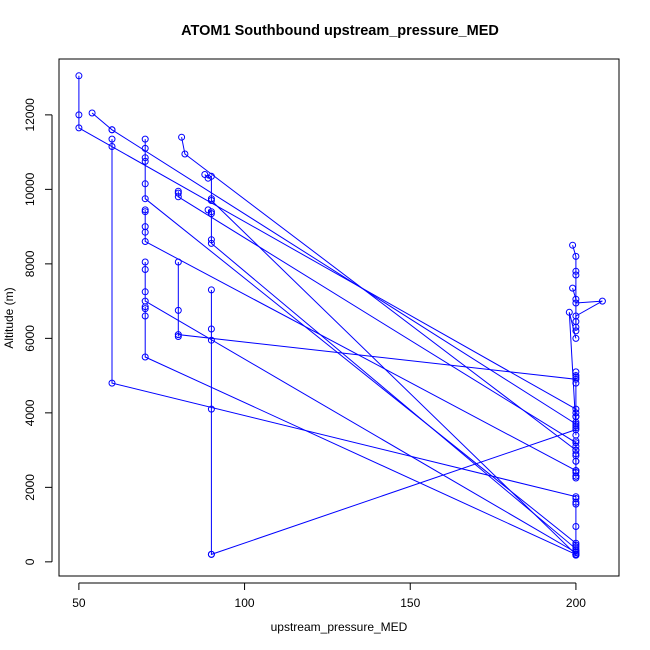  I want to click on x-axis-label: upstream_pressure_MED, so click(339, 627).